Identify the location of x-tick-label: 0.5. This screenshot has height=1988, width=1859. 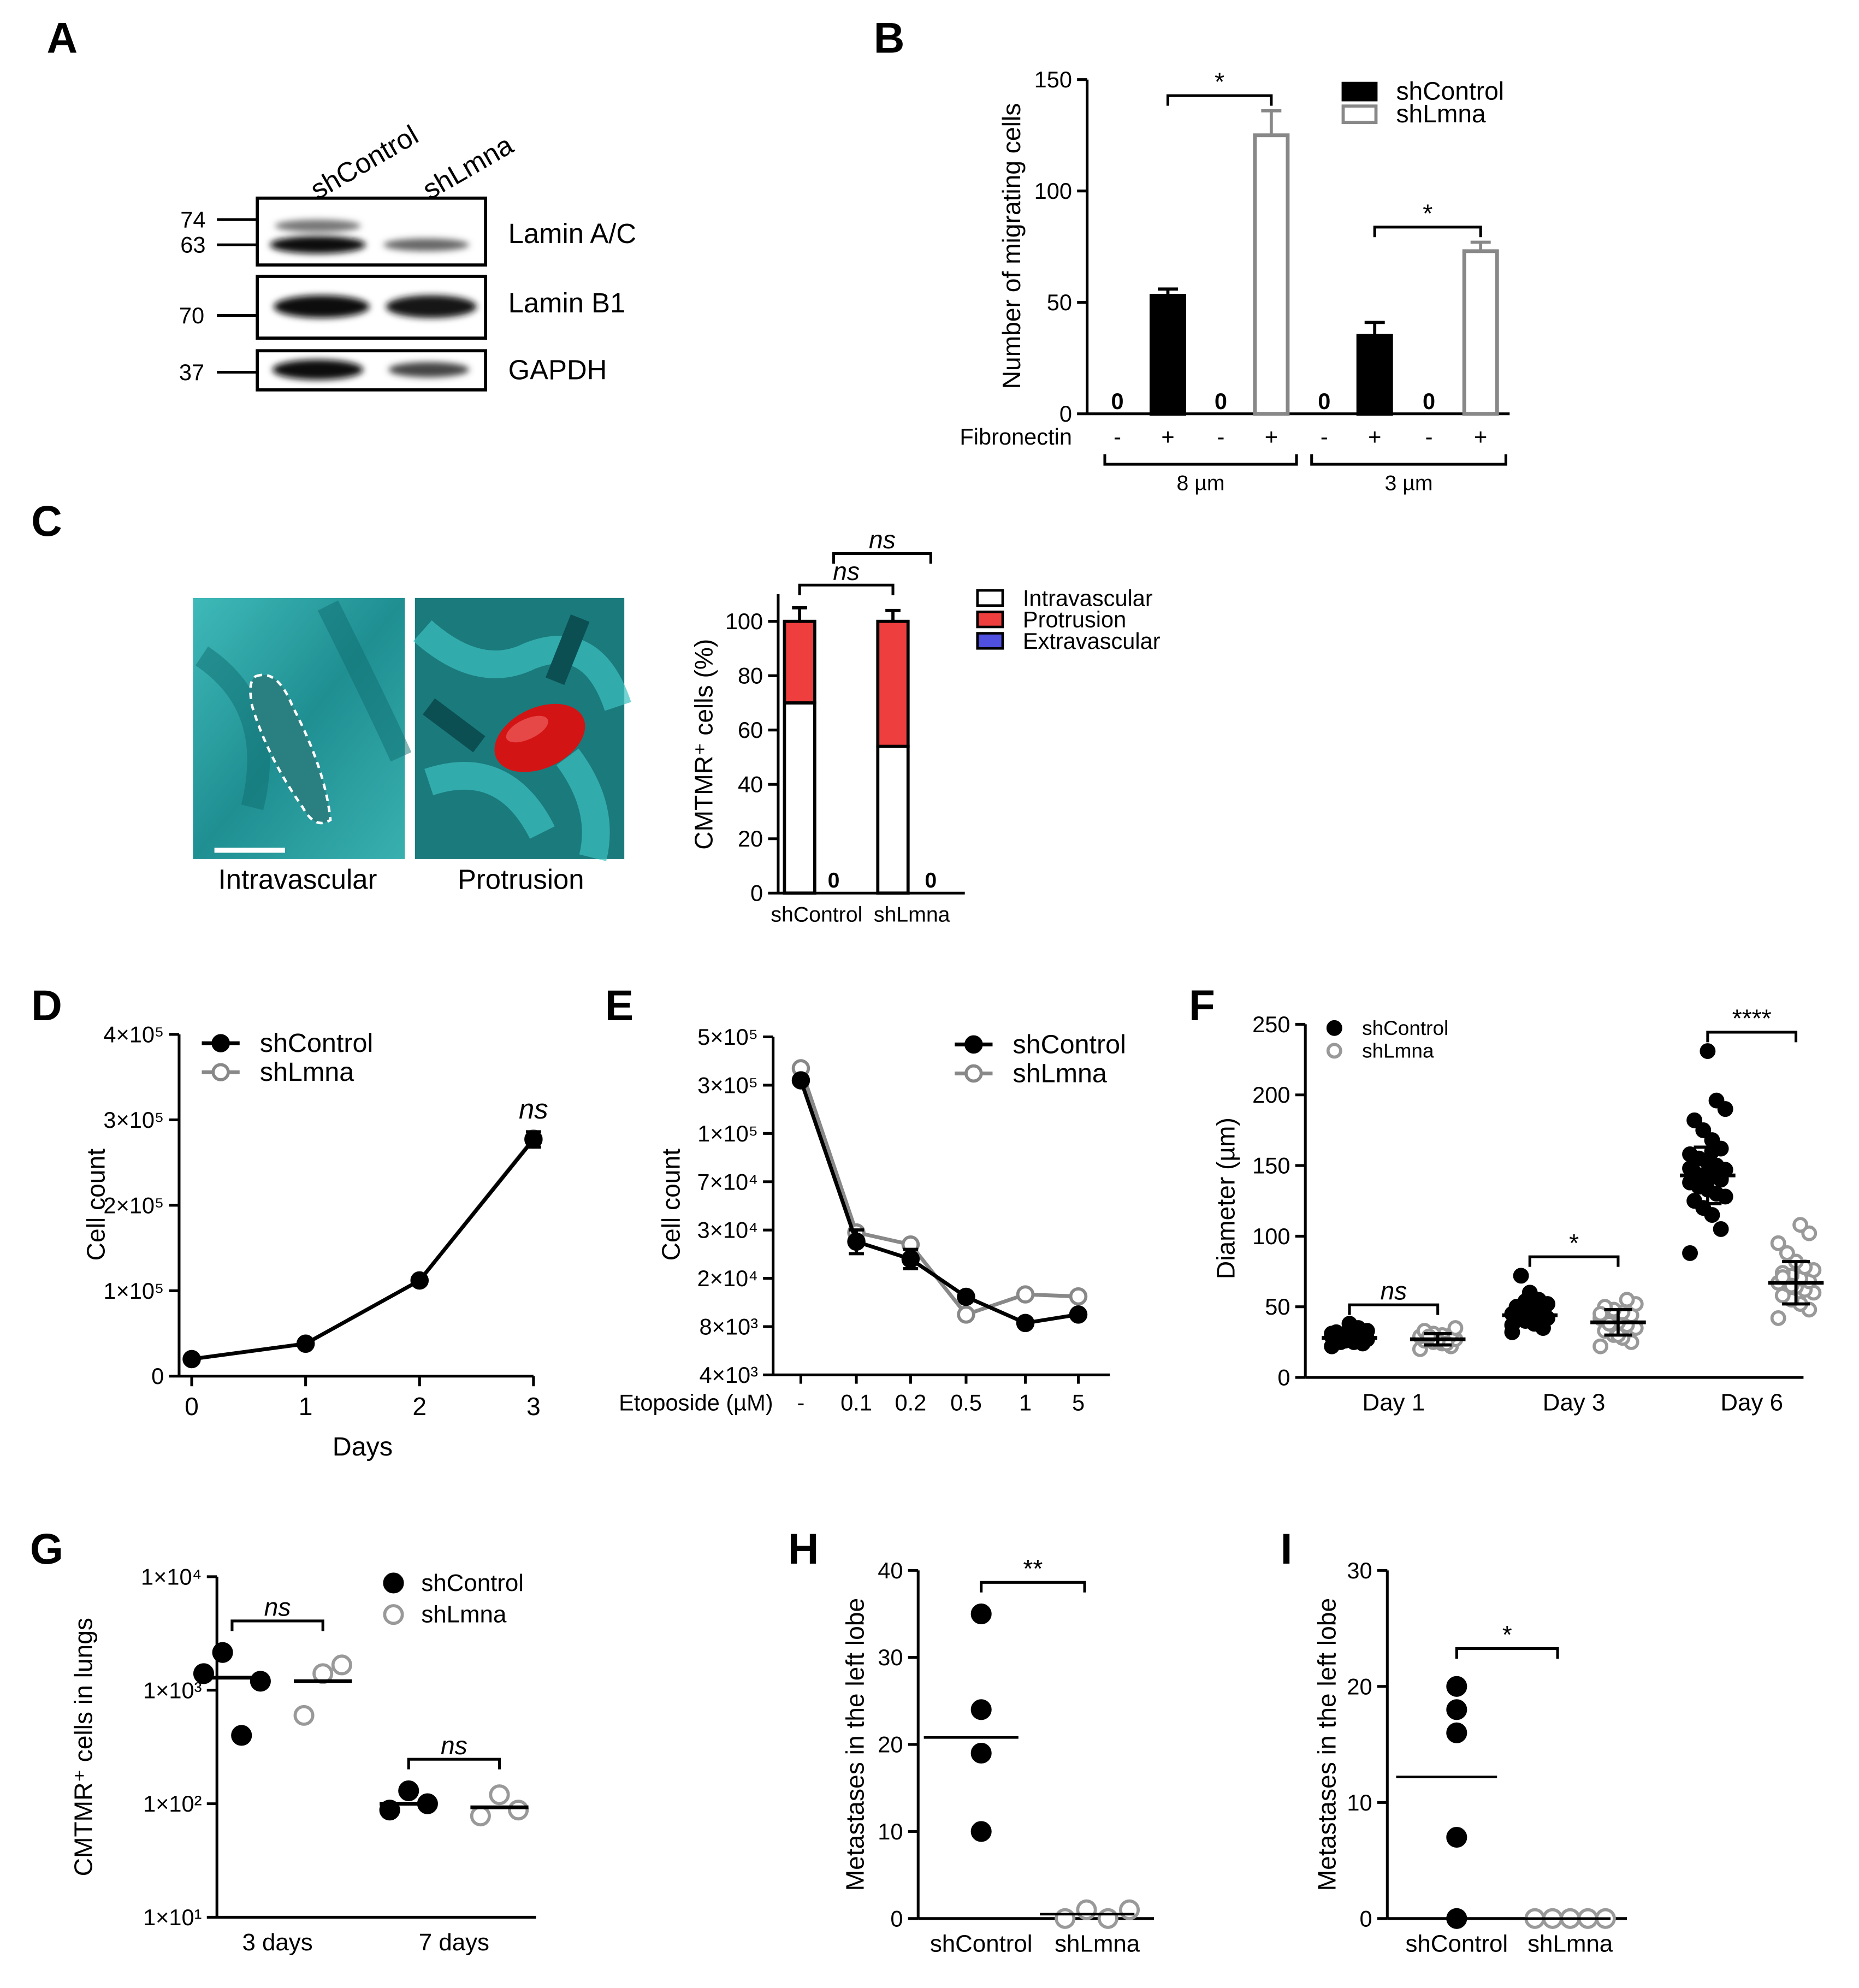
(966, 1403).